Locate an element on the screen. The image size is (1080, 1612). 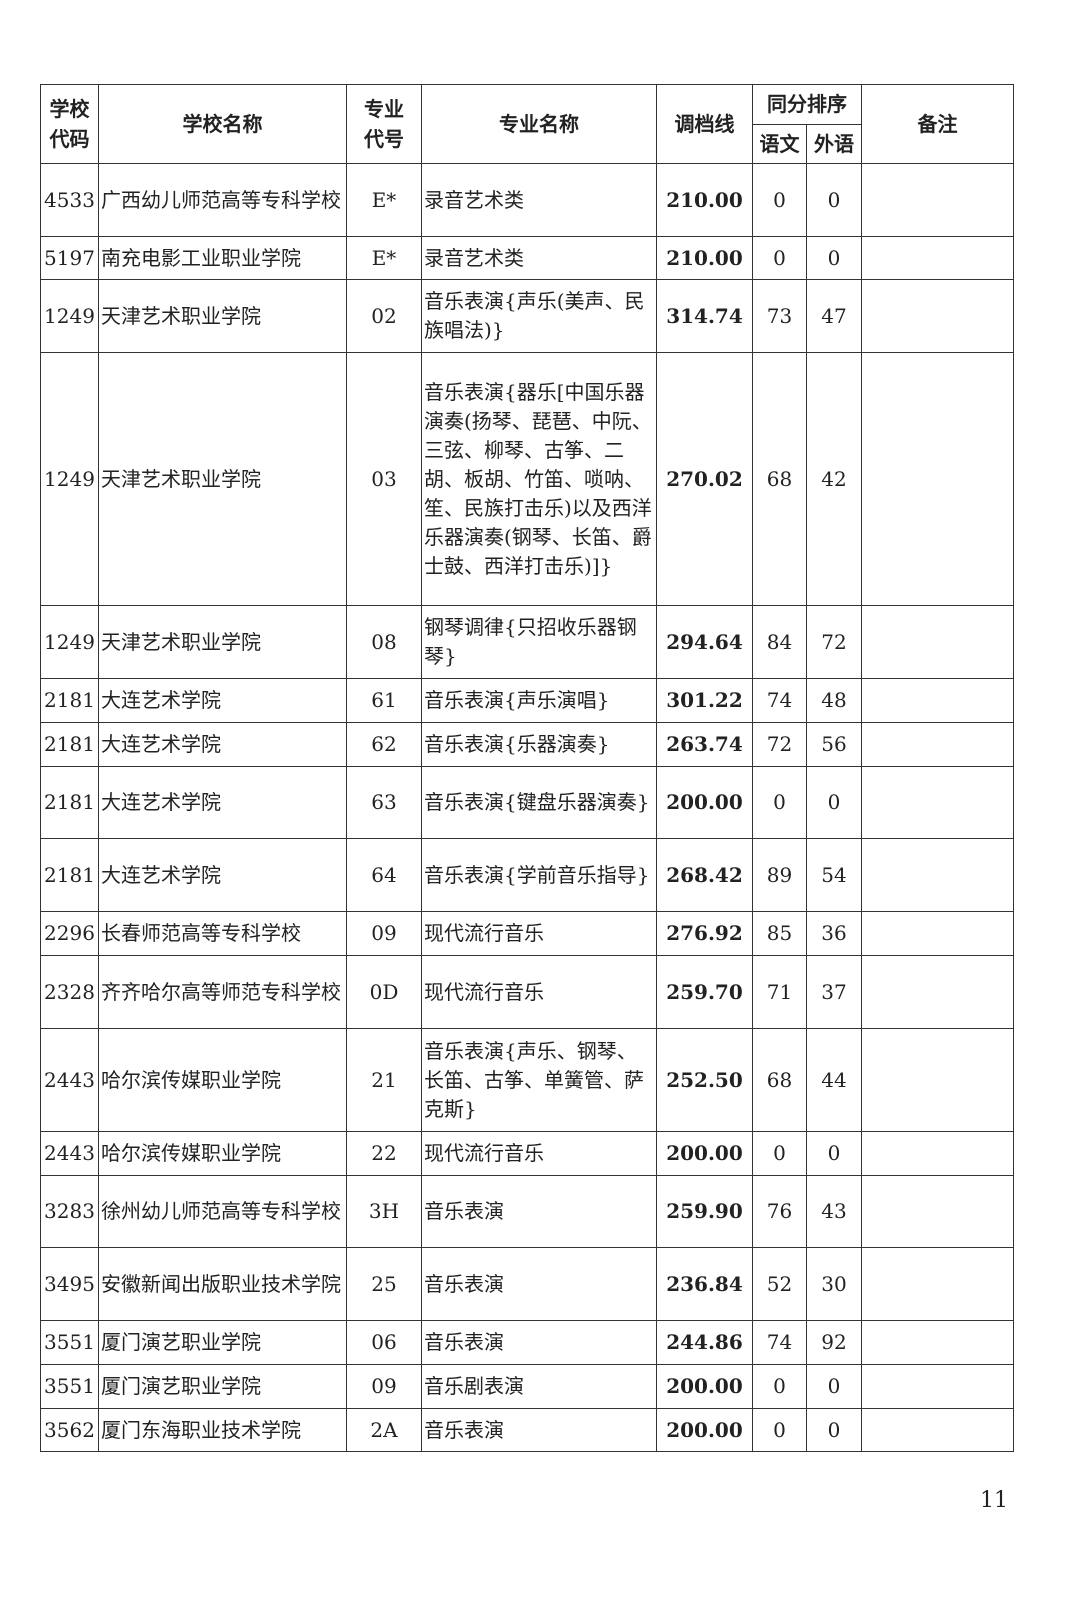
major-name-cell: 音乐剧表演 is located at coordinates (539, 1386).